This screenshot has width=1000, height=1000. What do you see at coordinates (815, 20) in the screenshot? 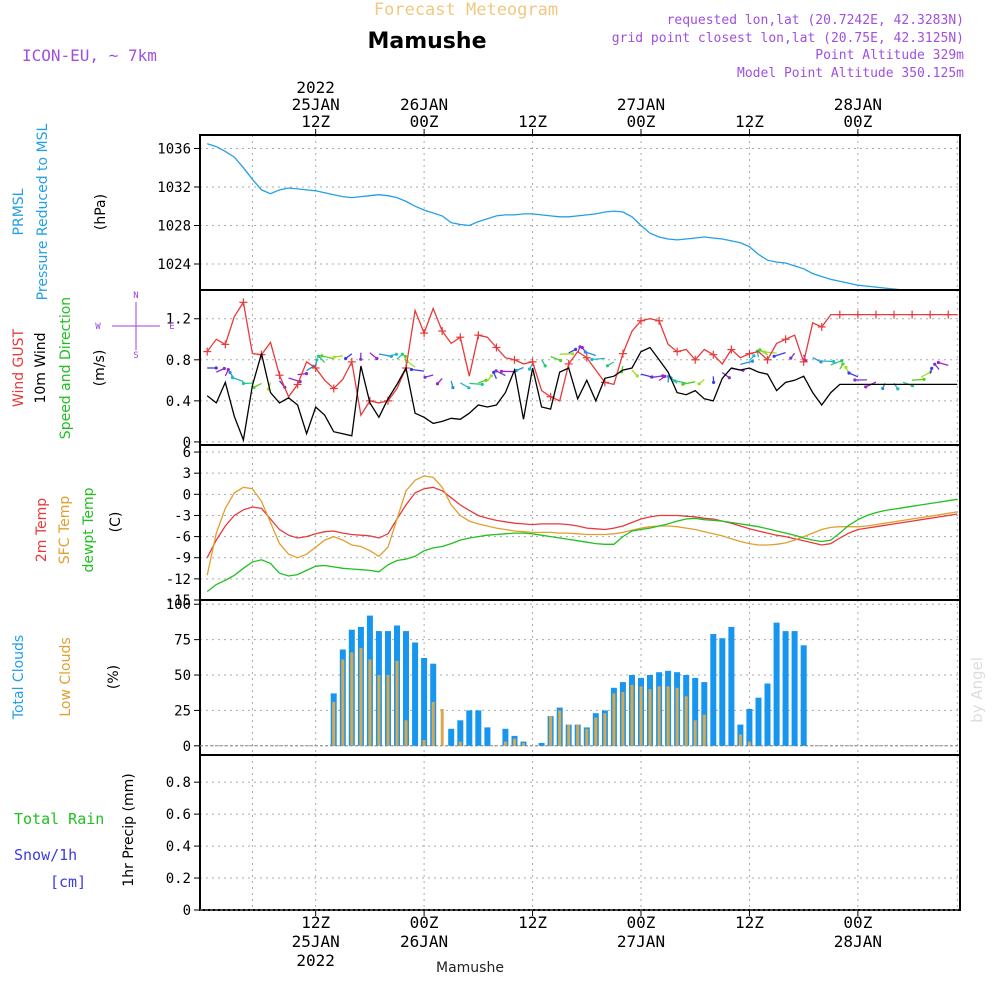
I see `requested-coords: requested lon,lat (20.7242E, 42.3283N)` at bounding box center [815, 20].